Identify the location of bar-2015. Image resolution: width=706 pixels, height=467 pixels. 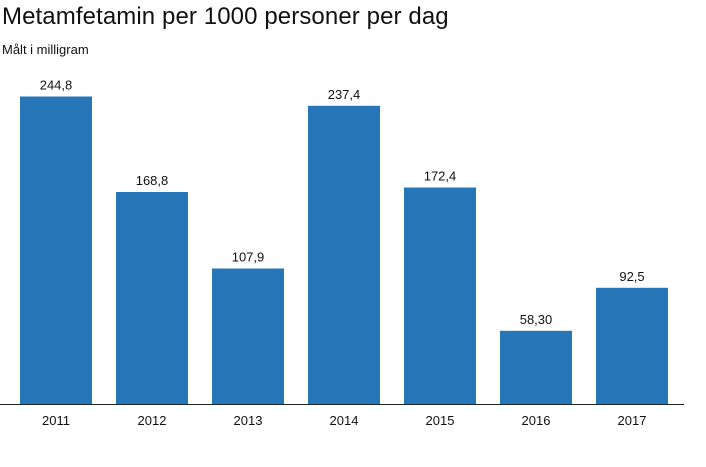
(440, 295).